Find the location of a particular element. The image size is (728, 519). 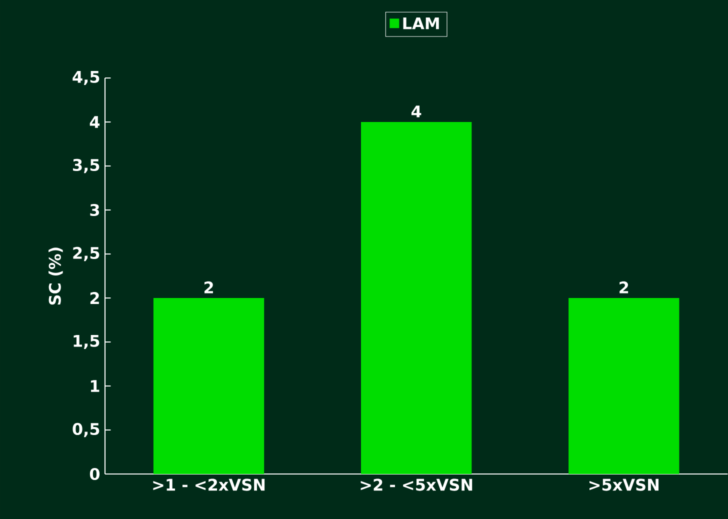

x-tick-label: >2 - <5xVSN is located at coordinates (416, 484).